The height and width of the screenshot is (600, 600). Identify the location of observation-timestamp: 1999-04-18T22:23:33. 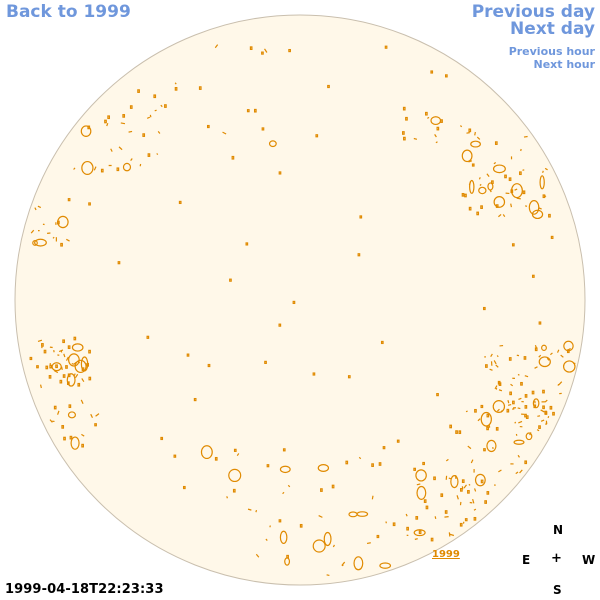
(84, 589).